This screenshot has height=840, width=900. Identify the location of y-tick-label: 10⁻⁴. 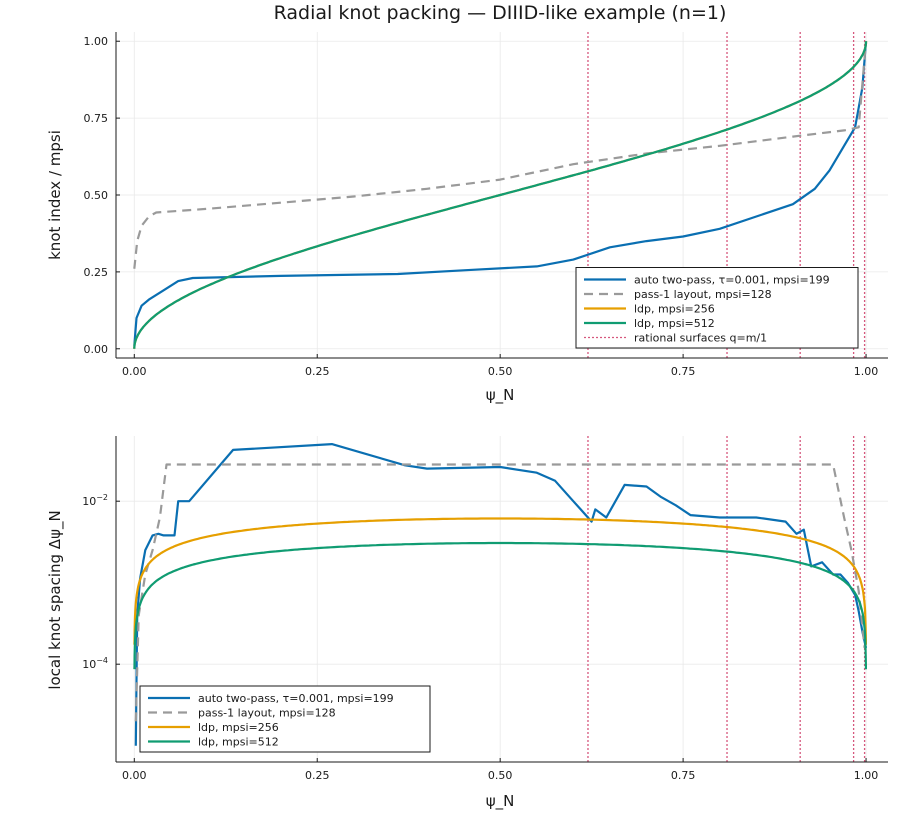
(95, 663).